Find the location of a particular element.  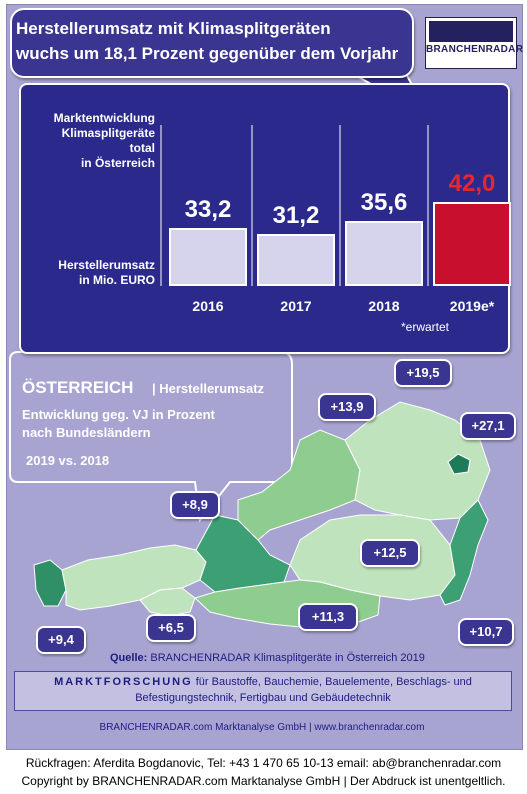

callout-salzburg: +8,9 is located at coordinates (195, 505).